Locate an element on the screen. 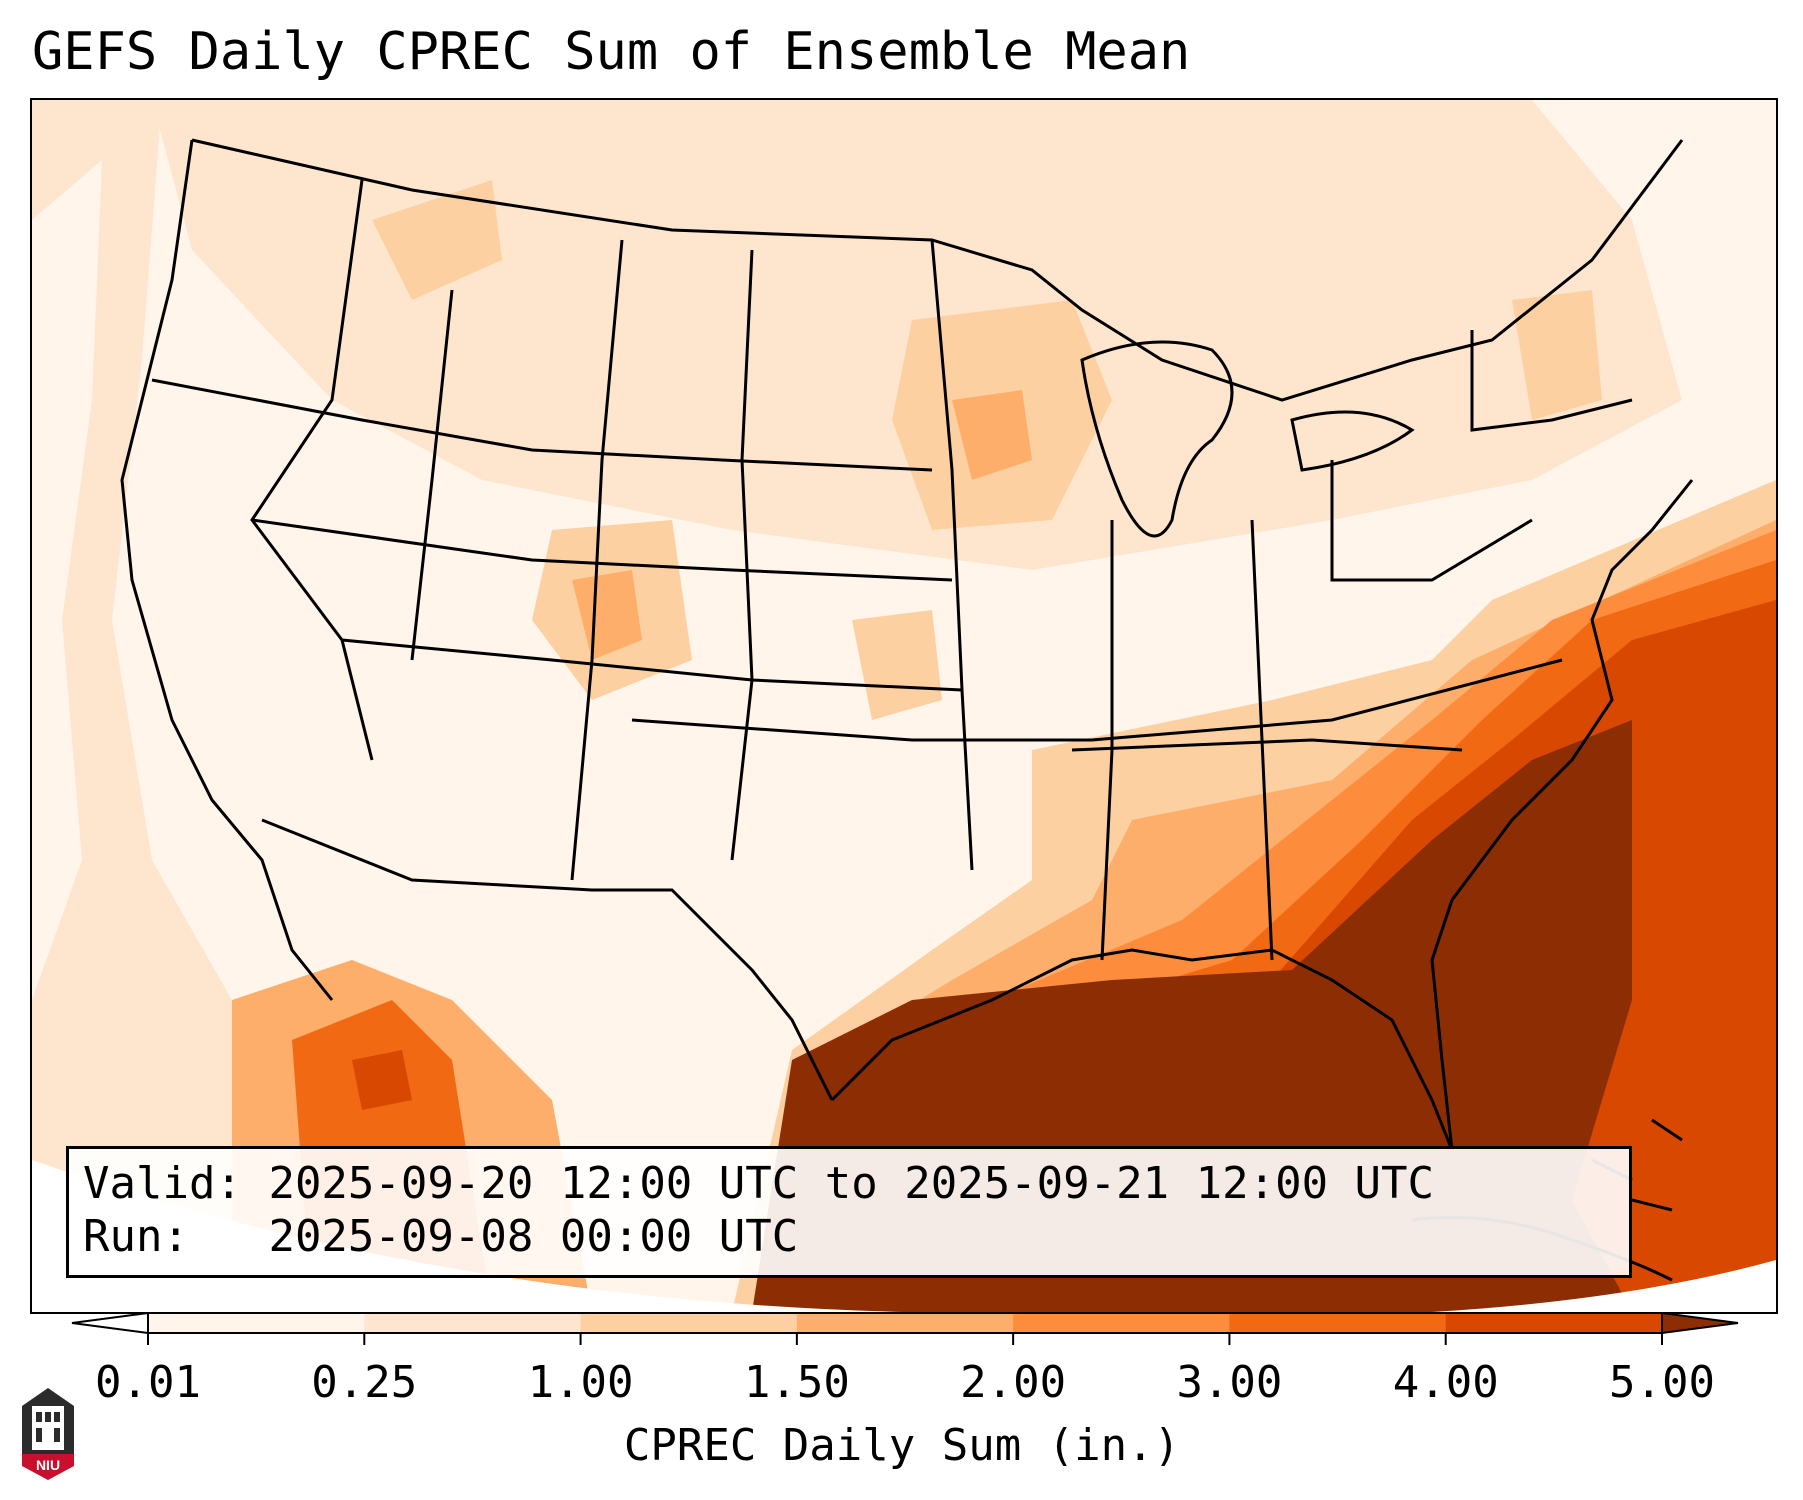 This screenshot has height=1500, width=1803. colorbar is located at coordinates (905, 1328).